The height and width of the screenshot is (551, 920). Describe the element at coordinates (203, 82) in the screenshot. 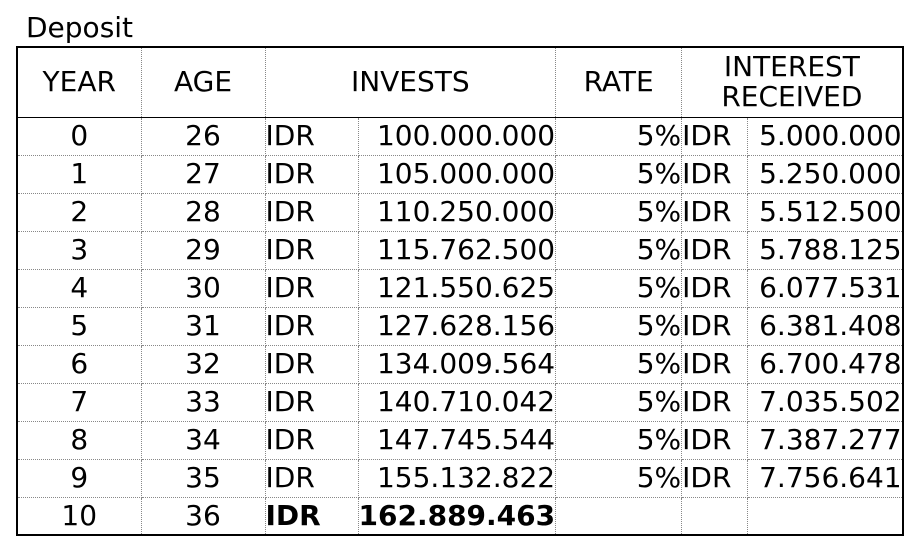

I see `header-age: AGE` at that location.